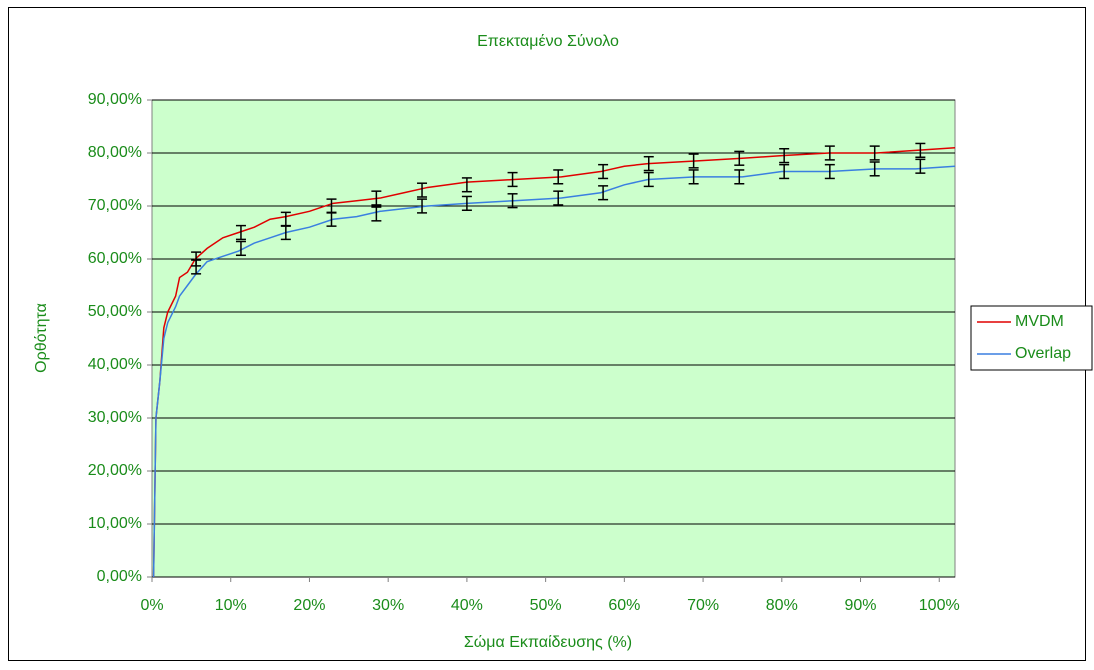  I want to click on x-tick-label: 10%, so click(231, 605).